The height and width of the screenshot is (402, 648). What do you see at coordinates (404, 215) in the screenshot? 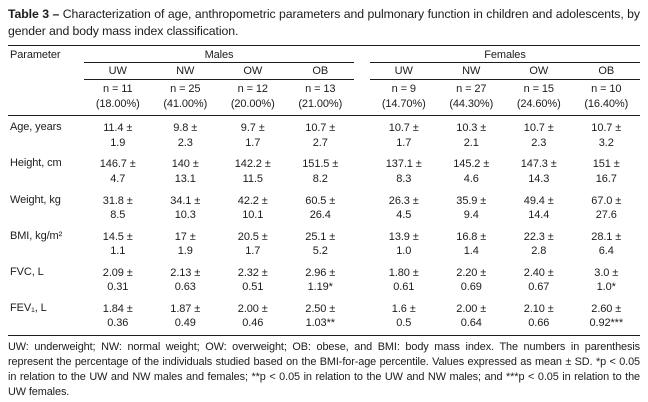
I see `sd-line: 4.5` at bounding box center [404, 215].